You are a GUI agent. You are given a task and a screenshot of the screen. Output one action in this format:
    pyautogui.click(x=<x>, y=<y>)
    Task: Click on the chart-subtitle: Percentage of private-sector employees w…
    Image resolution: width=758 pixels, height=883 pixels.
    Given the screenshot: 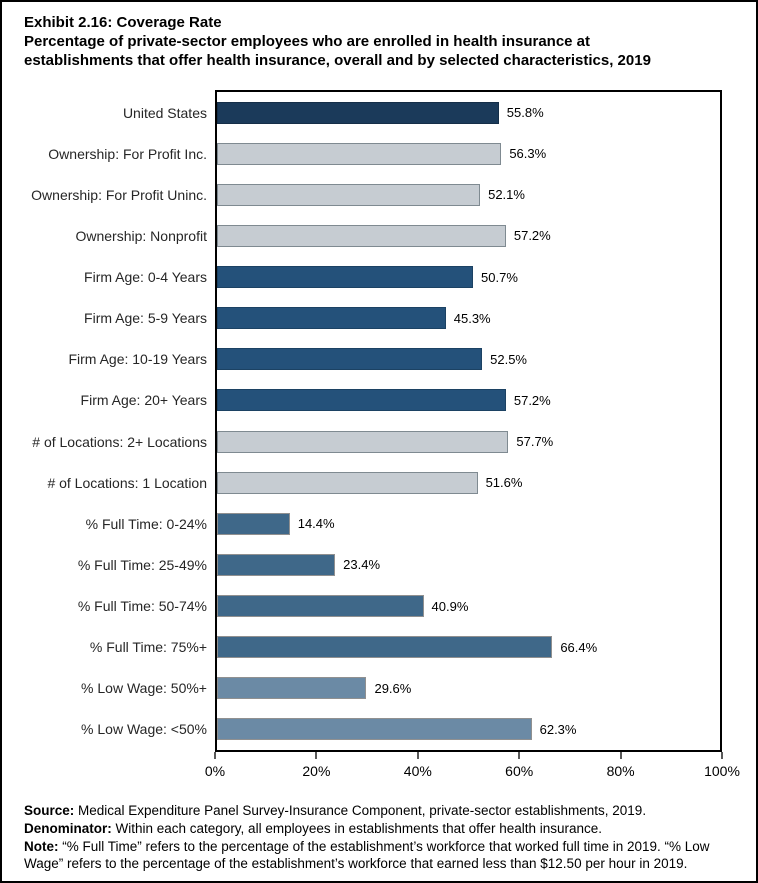 What is the action you would take?
    pyautogui.click(x=337, y=50)
    